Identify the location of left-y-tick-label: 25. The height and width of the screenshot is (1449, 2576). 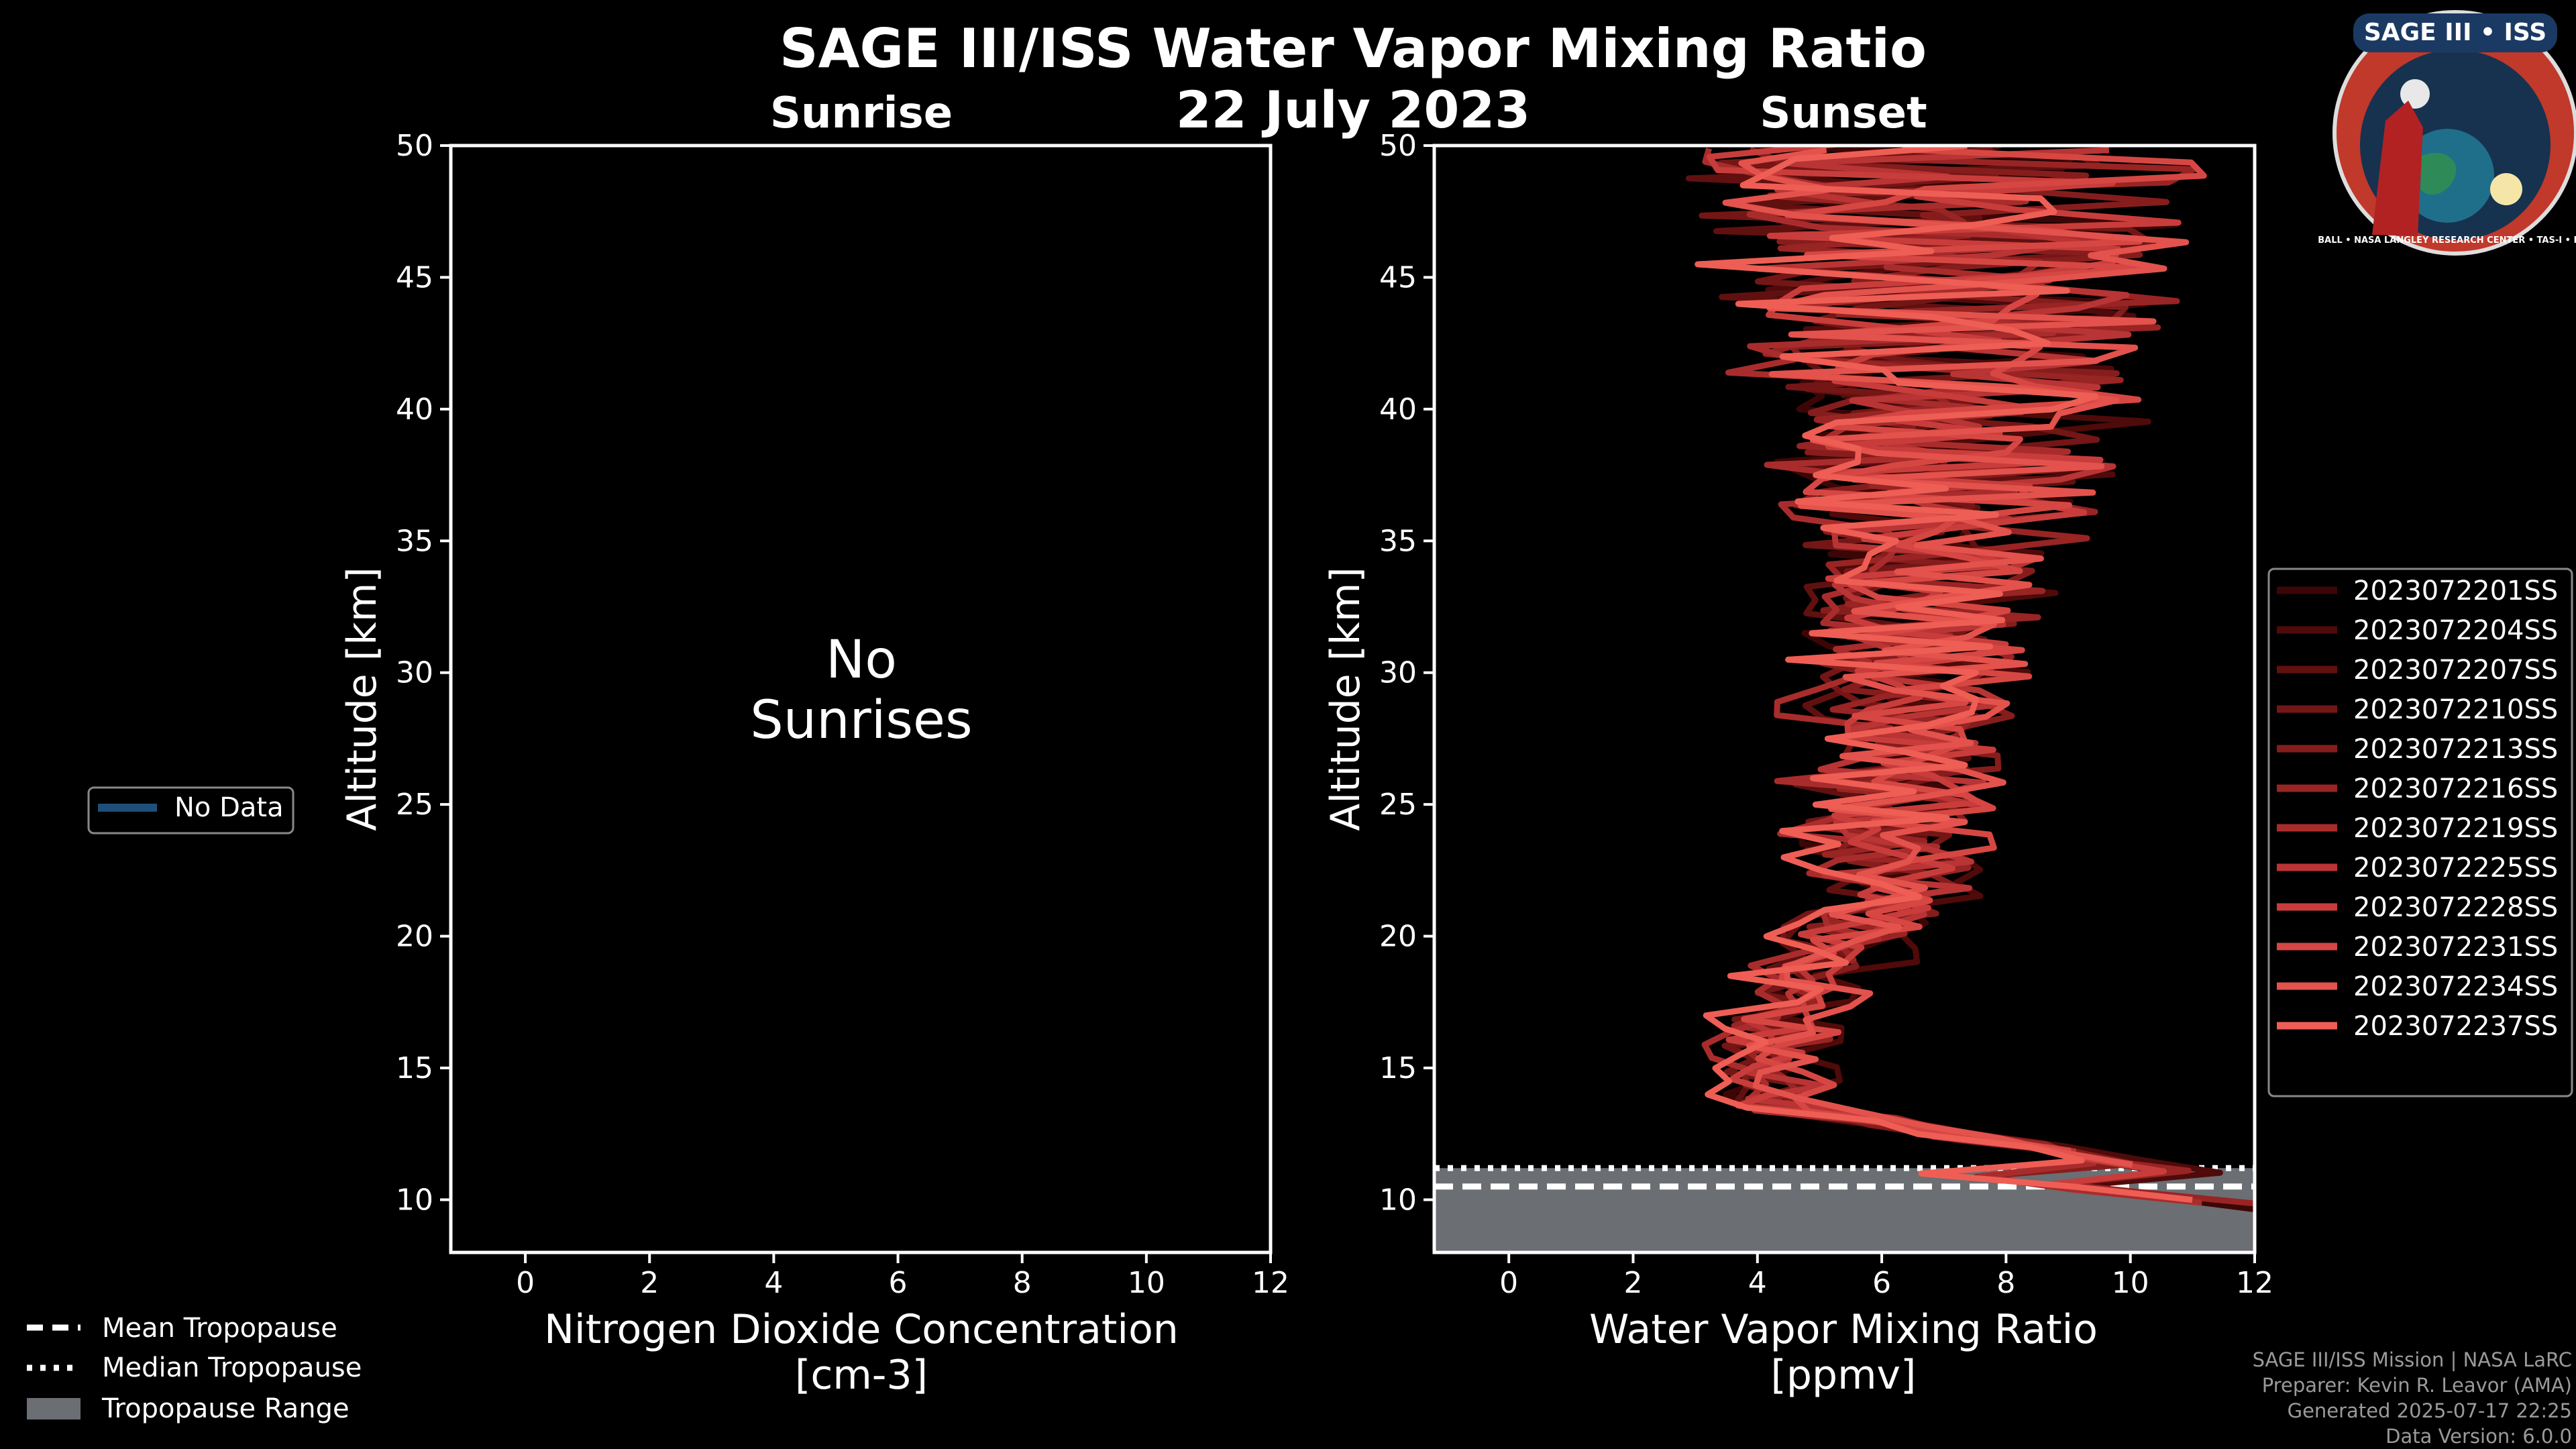
(414, 805).